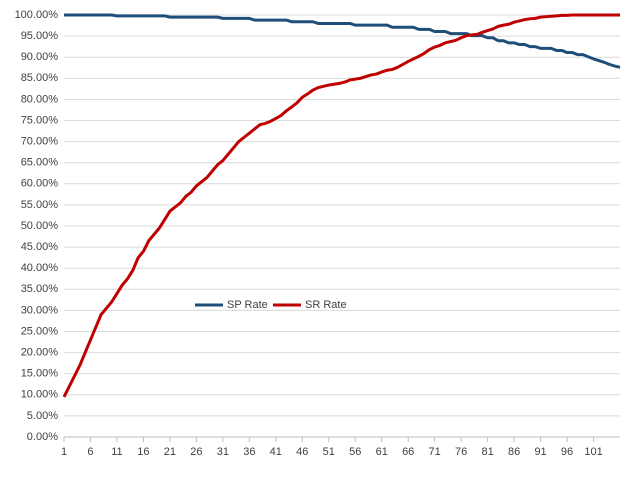 The width and height of the screenshot is (642, 500). I want to click on x-tick-label: 11, so click(116, 452).